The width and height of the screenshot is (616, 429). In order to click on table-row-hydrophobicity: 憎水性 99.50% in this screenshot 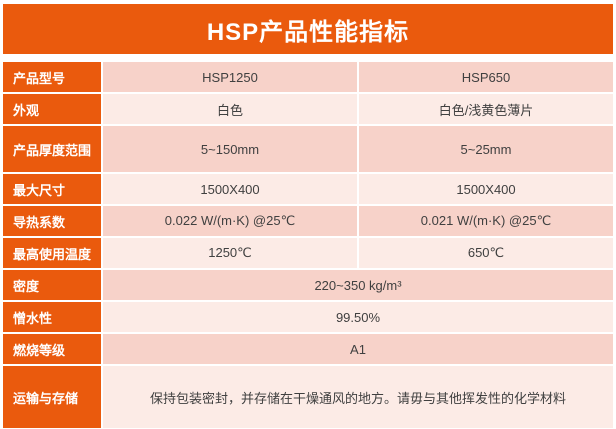, I will do `click(308, 317)`.